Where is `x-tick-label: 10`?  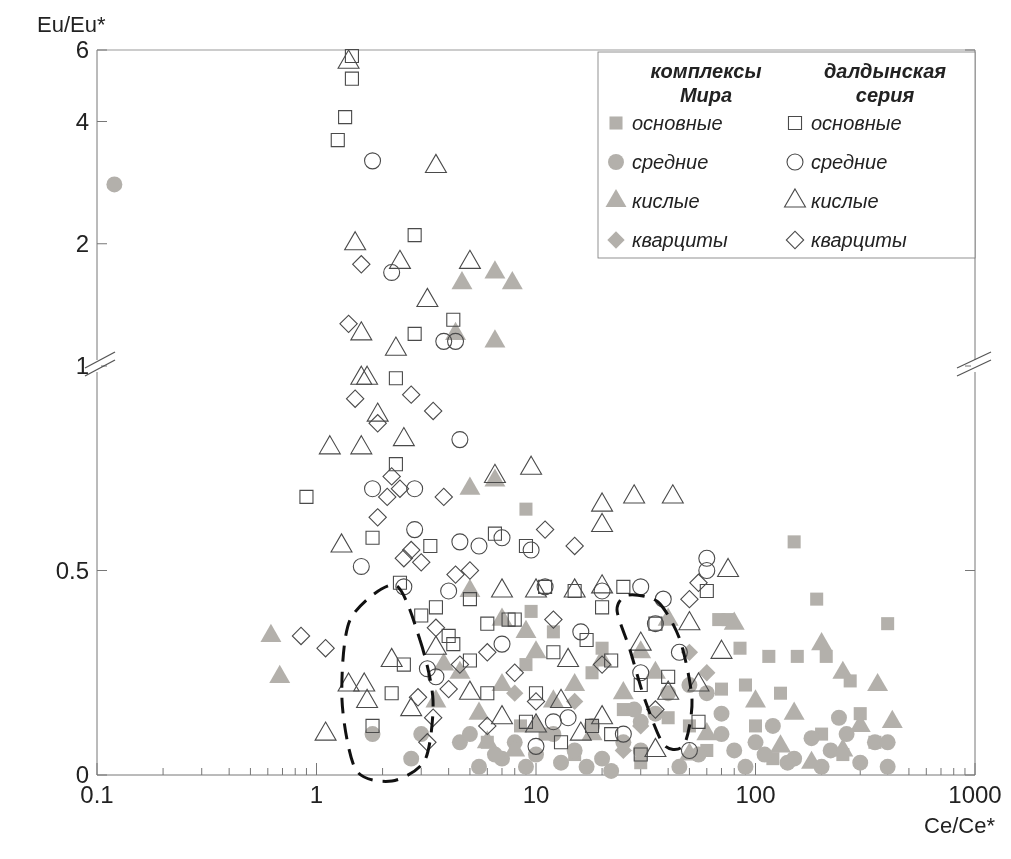
x-tick-label: 10 is located at coordinates (536, 794).